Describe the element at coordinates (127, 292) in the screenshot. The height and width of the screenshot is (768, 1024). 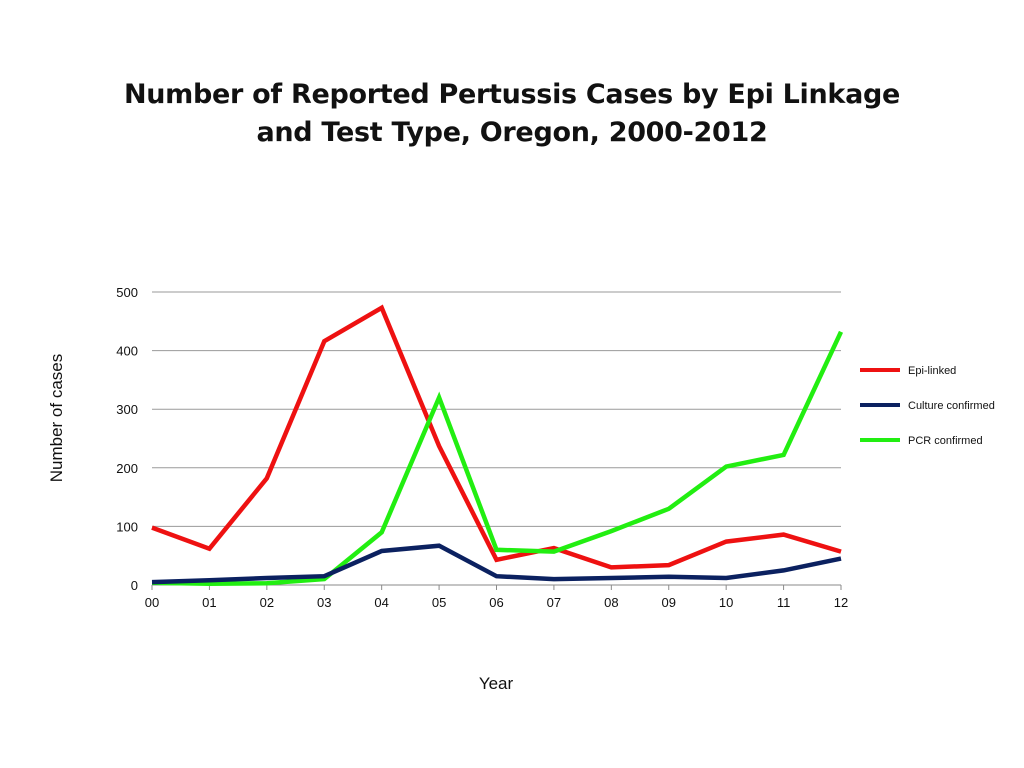
I see `y-tick-label: 500` at that location.